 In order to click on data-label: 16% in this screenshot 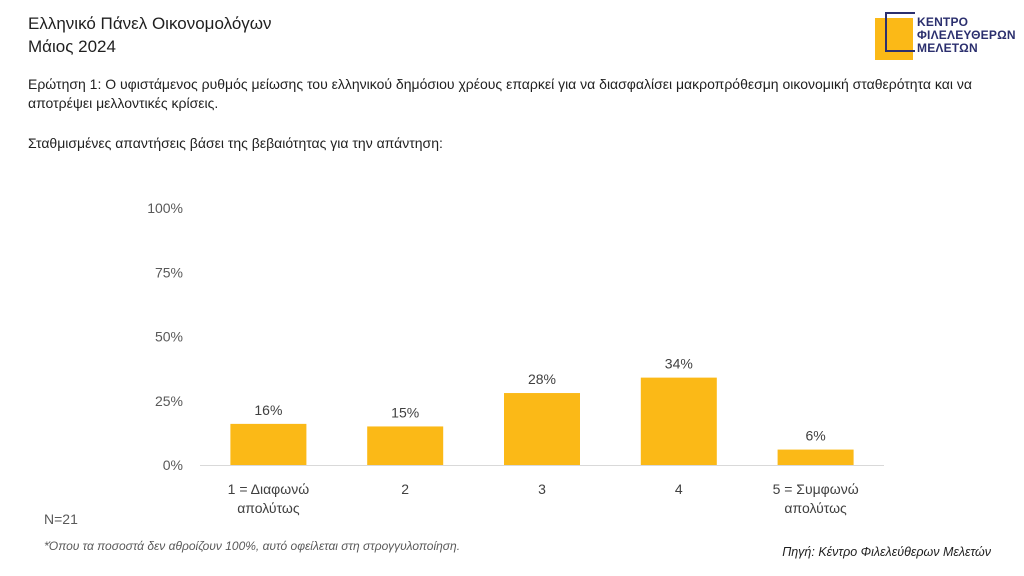, I will do `click(268, 410)`.